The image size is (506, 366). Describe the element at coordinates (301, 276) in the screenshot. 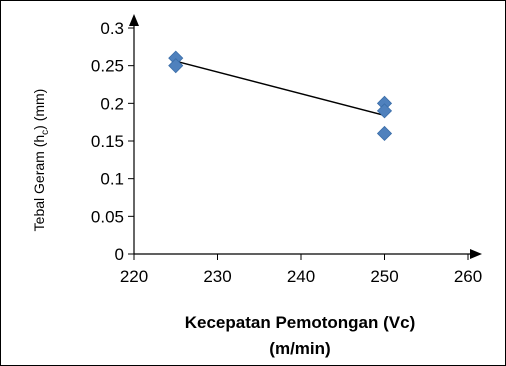

I see `x-tick-label: 240` at that location.